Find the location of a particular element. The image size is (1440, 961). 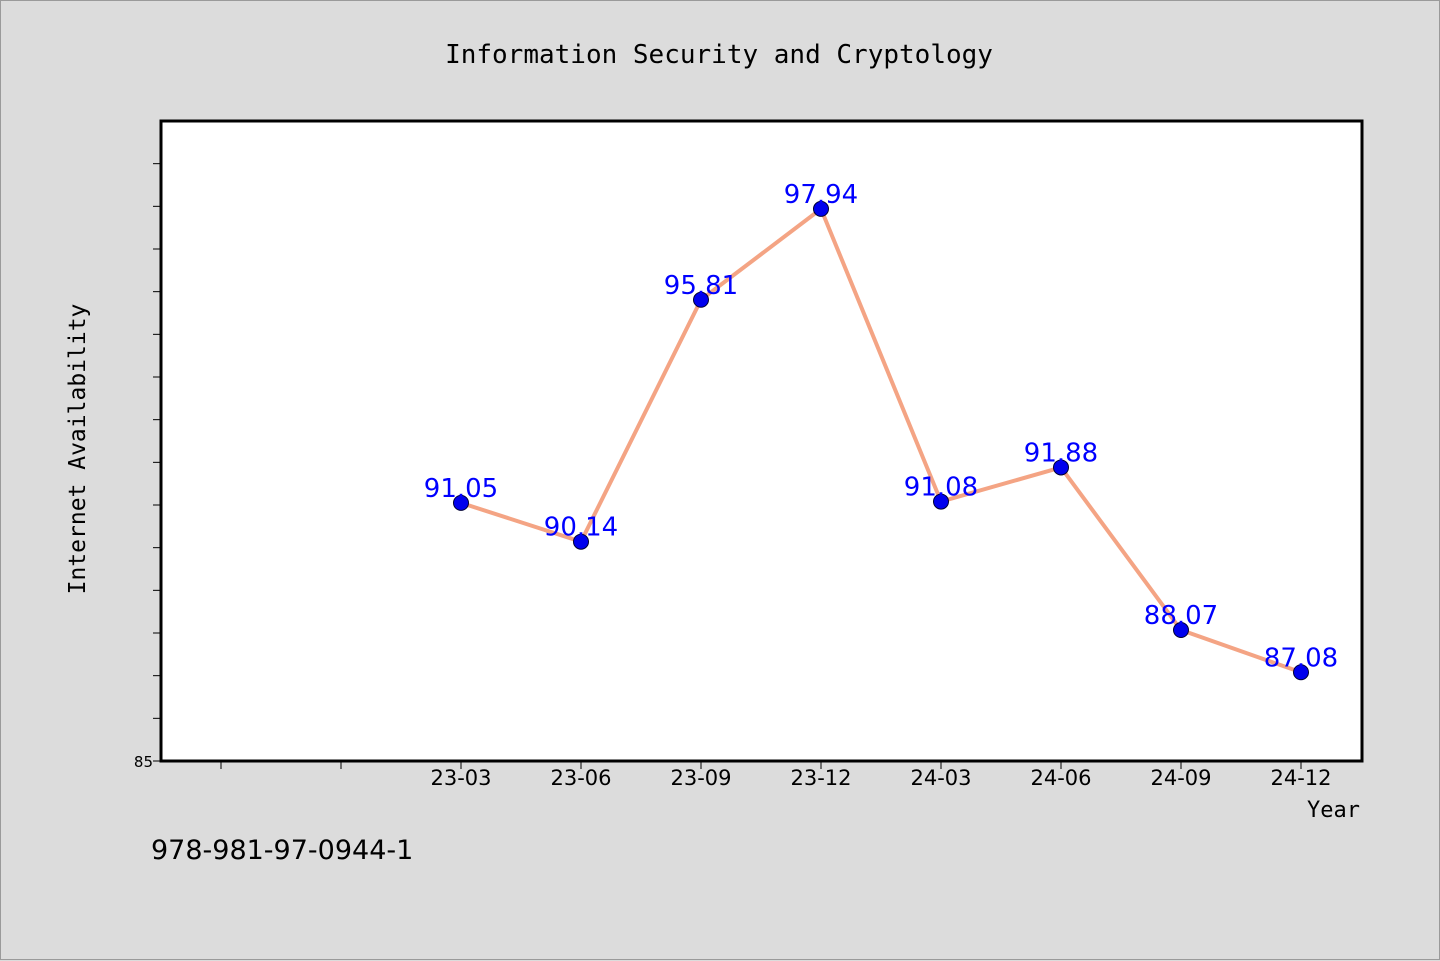

isbn-note: 978-981-97-0944-1 is located at coordinates (282, 850).